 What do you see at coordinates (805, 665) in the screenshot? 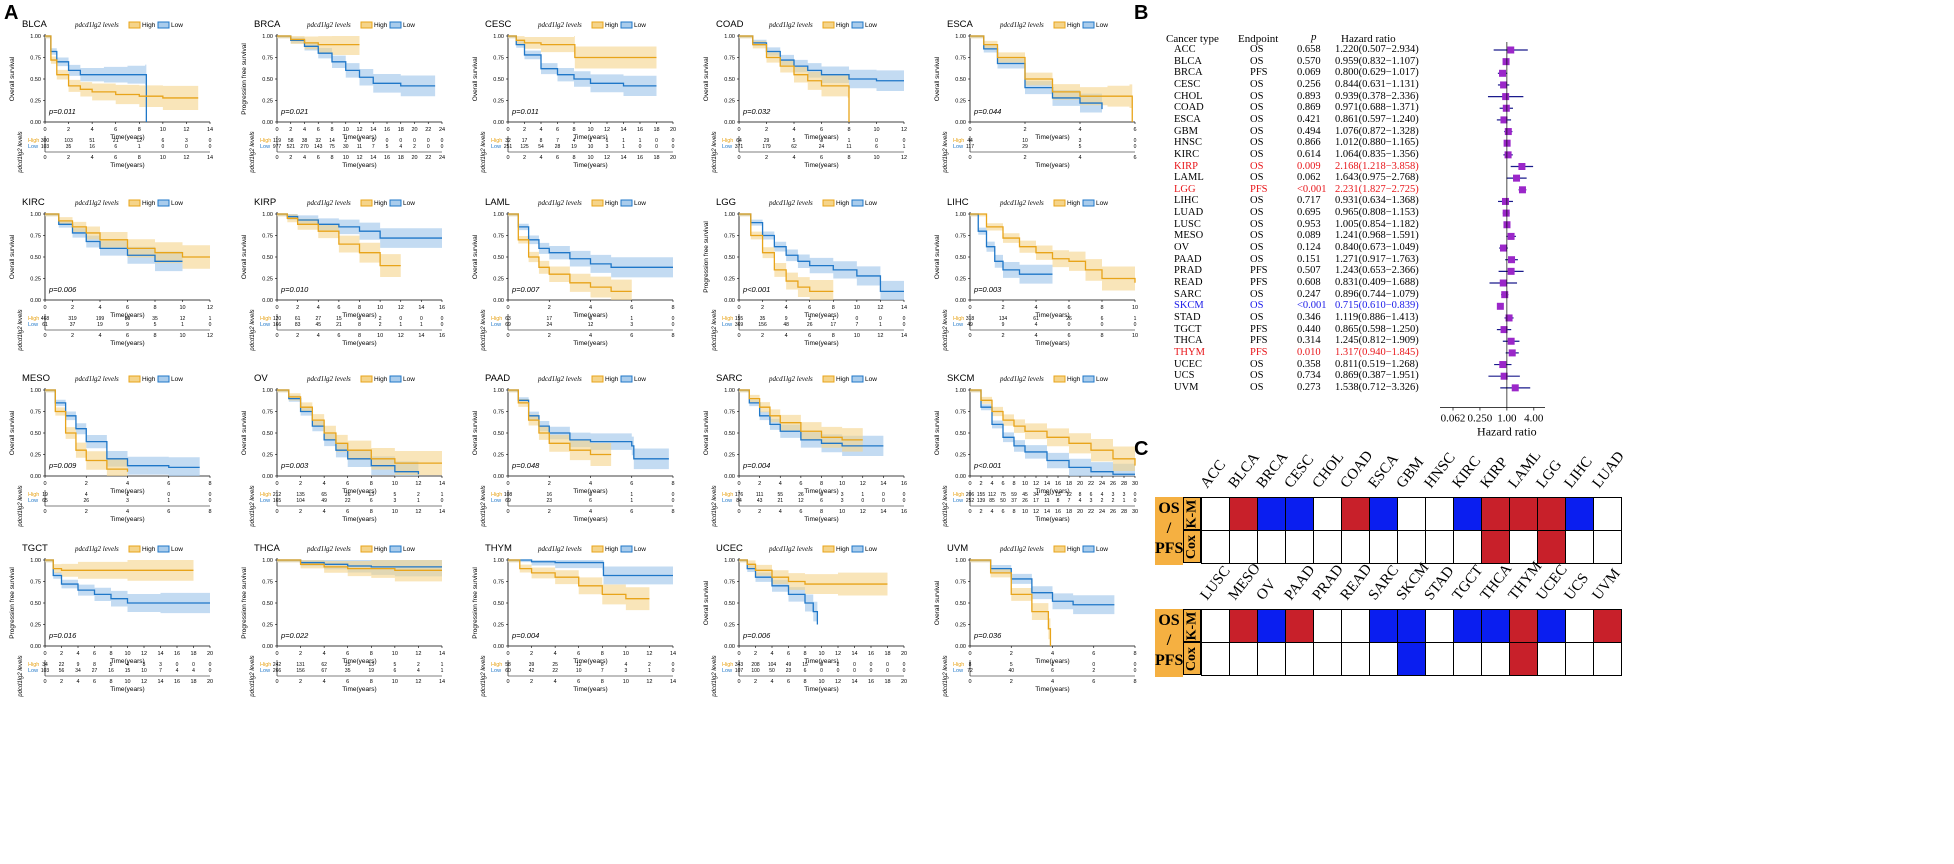
I see `risk-high-count: 15` at bounding box center [805, 665].